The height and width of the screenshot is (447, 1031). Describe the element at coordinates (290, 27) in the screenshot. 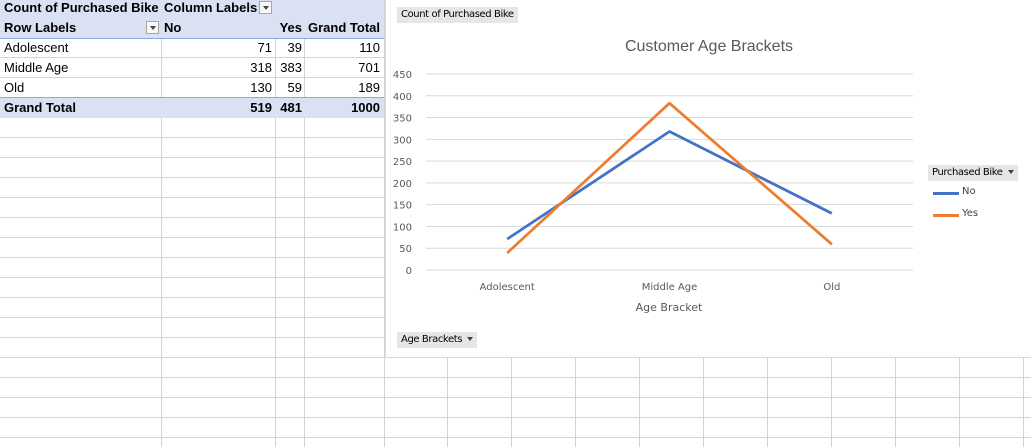

I see `col-header-yes: Yes` at that location.